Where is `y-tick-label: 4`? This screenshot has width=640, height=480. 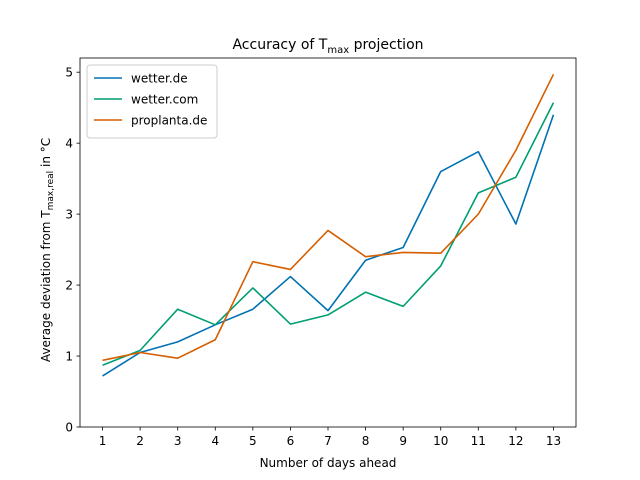
y-tick-label: 4 is located at coordinates (69, 144).